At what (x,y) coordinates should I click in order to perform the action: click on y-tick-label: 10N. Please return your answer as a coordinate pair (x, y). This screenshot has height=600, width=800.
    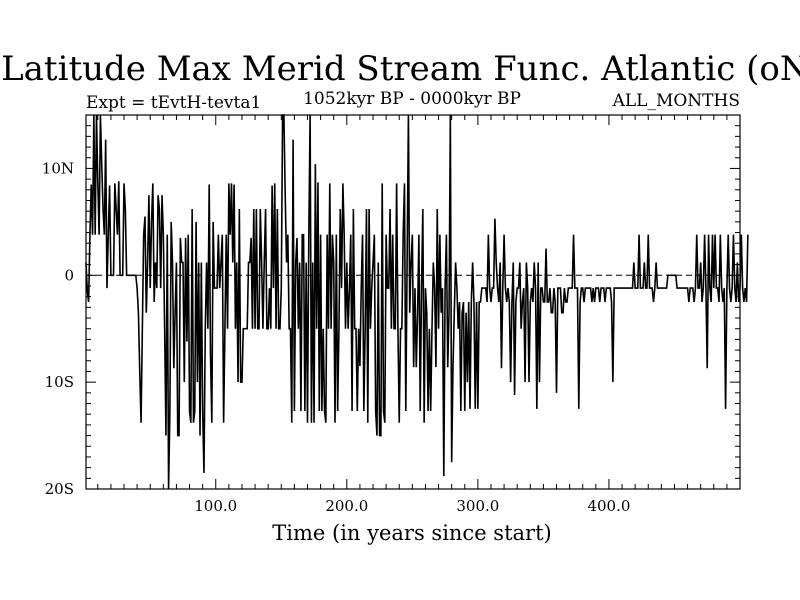
    Looking at the image, I should click on (58, 168).